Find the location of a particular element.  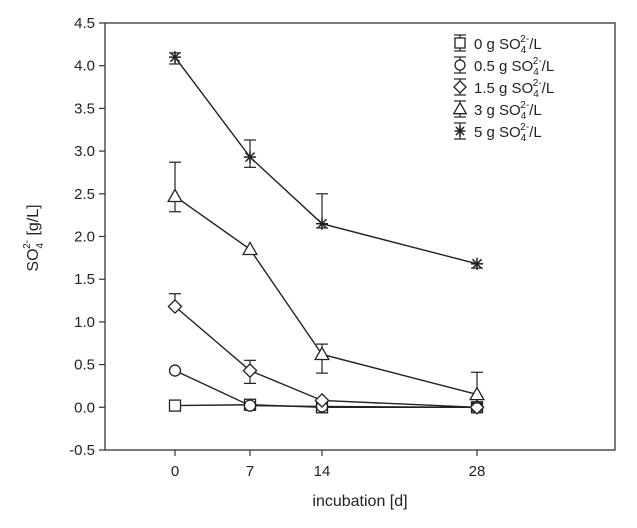

series-circle is located at coordinates (326, 389).